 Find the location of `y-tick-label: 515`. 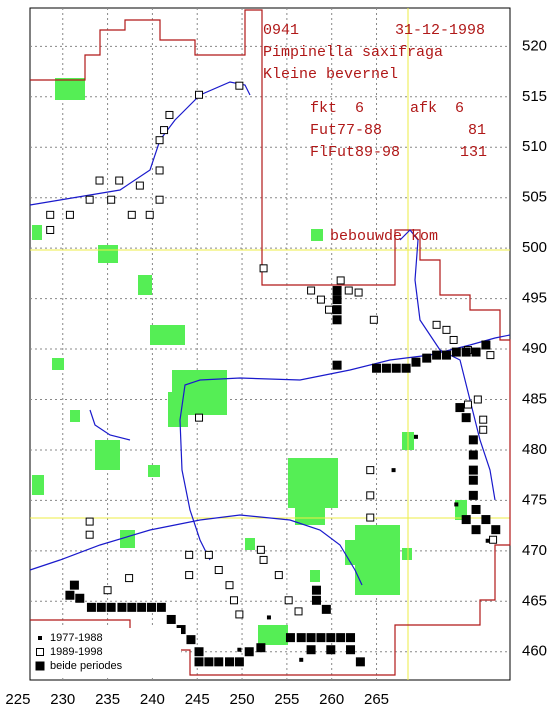

y-tick-label: 515 is located at coordinates (534, 96).